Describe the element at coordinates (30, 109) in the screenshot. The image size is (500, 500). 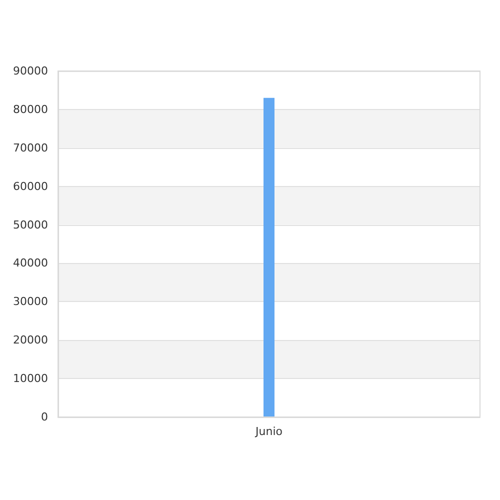
I see `y-tick-label: 80000` at that location.